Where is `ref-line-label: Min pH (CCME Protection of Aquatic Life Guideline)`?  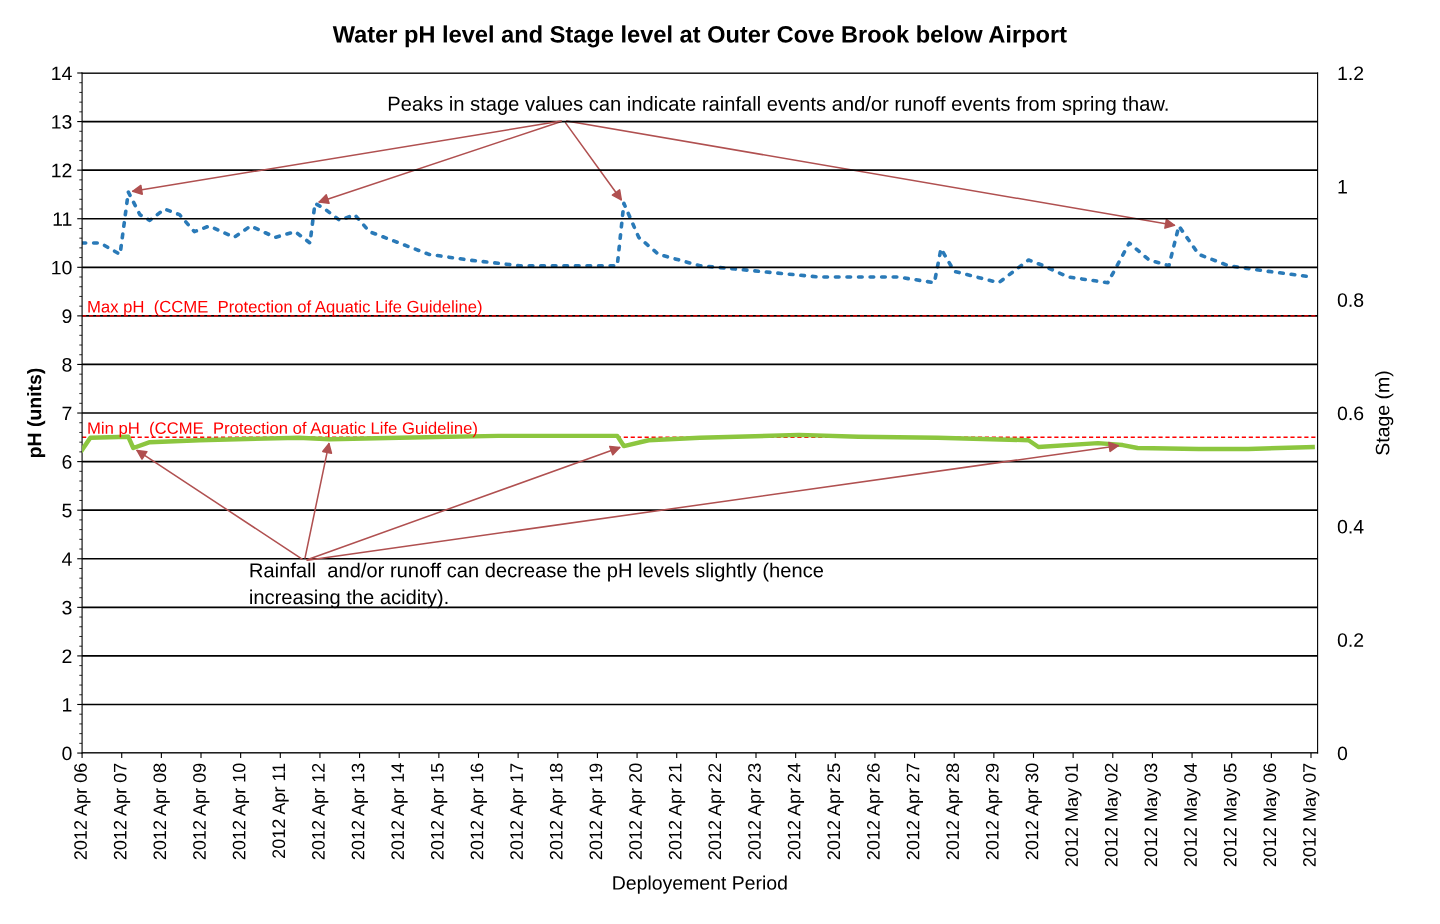 ref-line-label: Min pH (CCME Protection of Aquatic Life Guideline) is located at coordinates (282, 429).